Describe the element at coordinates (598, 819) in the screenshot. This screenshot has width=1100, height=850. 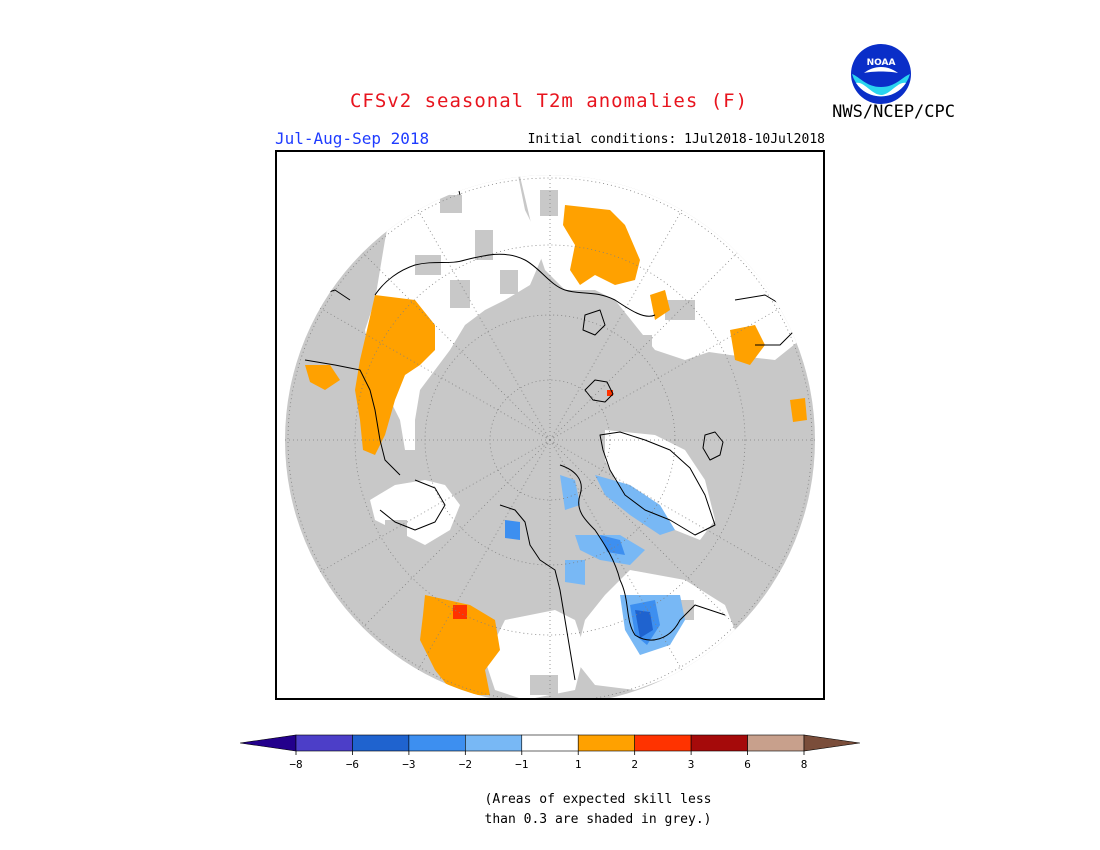
I see `skill-note-line2: than 0.3 are shaded in grey.)` at that location.